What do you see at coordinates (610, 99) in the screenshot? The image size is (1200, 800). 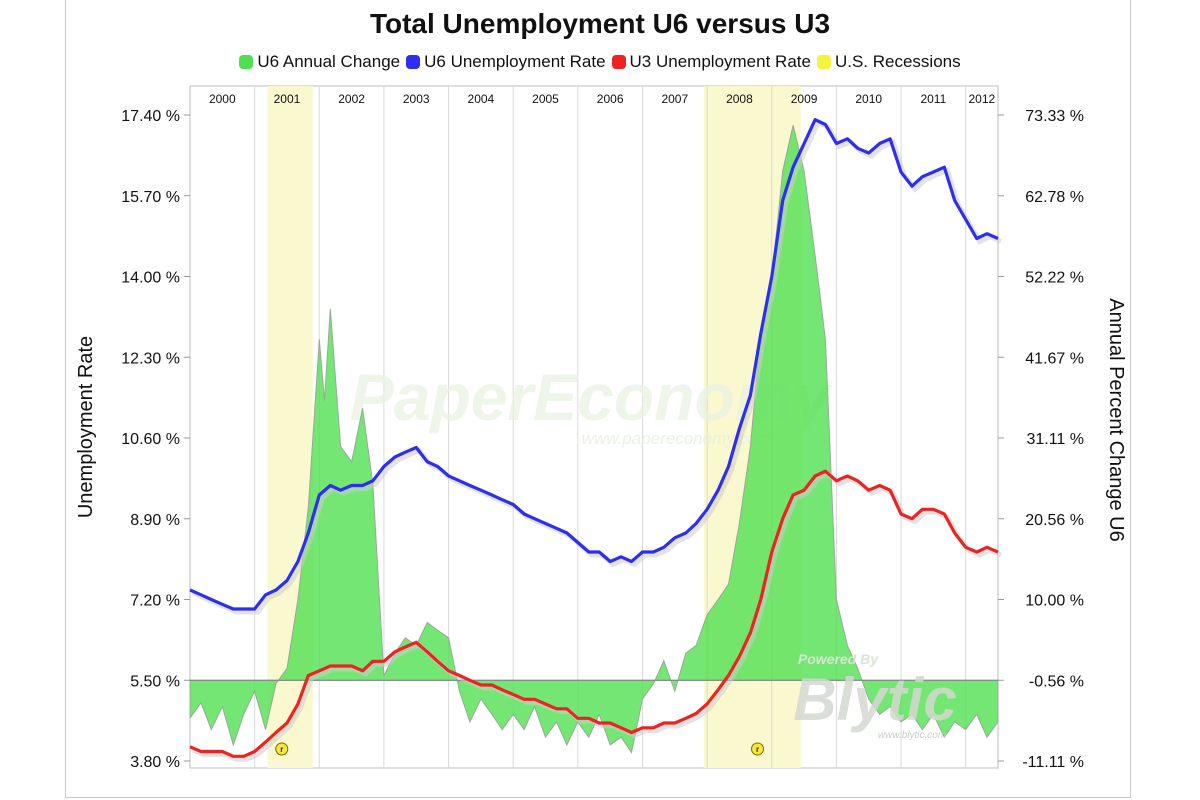 I see `year-label: 2006` at bounding box center [610, 99].